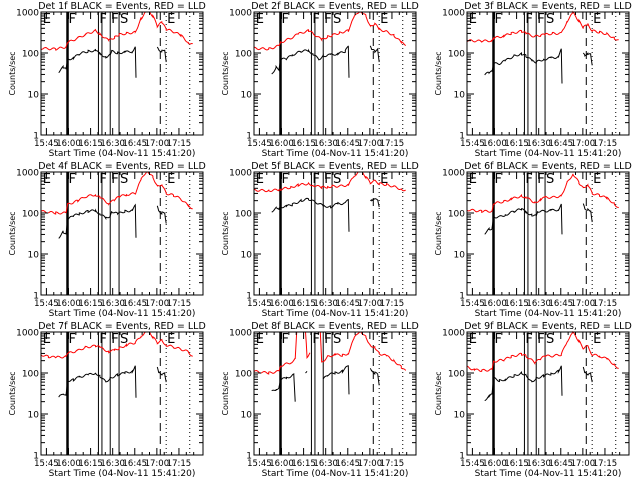  Describe the element at coordinates (122, 166) in the screenshot. I see `panel-title: Det 4f BLACK = Events, RED = LLD` at that location.